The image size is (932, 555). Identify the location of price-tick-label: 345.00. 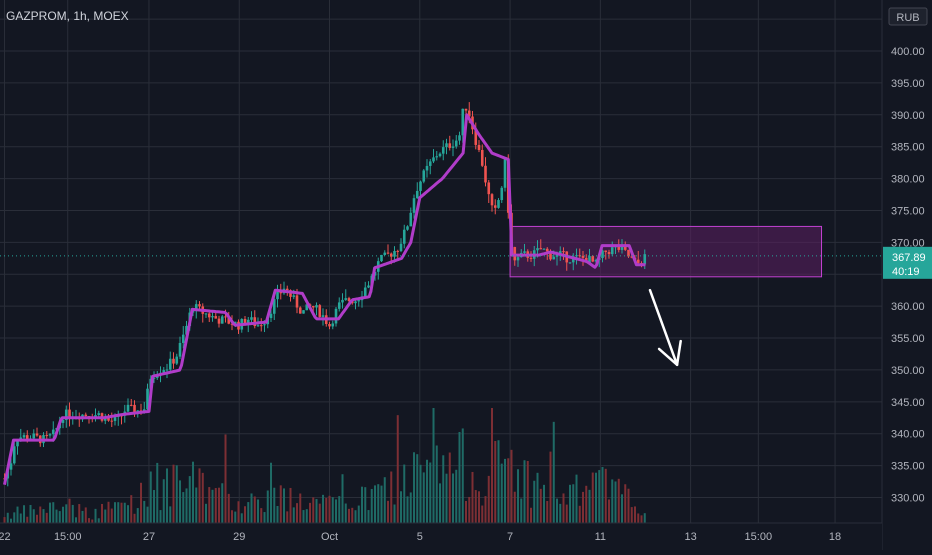
(908, 403).